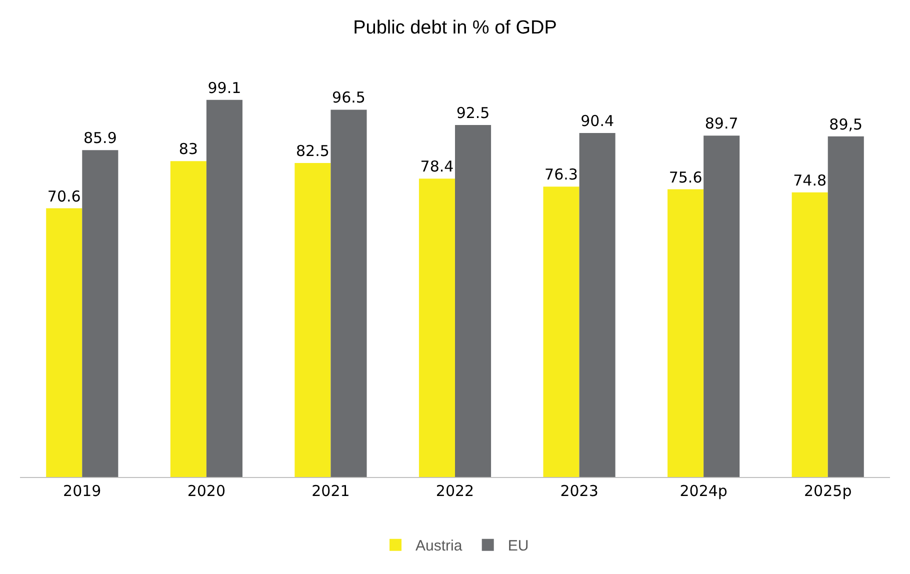  What do you see at coordinates (64, 196) in the screenshot?
I see `data-label: 70.6` at bounding box center [64, 196].